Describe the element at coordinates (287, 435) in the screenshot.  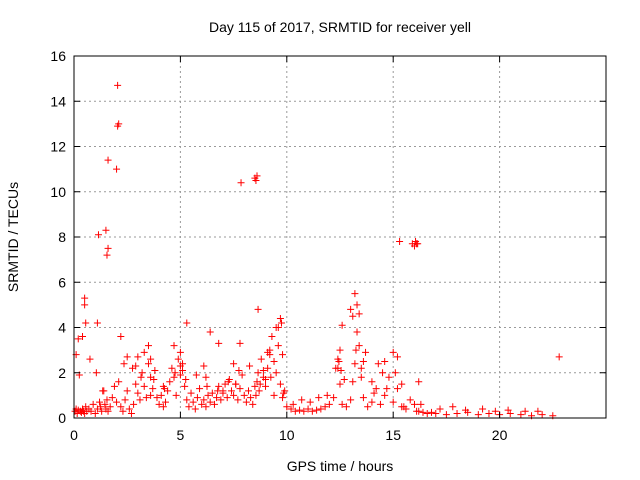
I see `x-tick-label: 10` at that location.